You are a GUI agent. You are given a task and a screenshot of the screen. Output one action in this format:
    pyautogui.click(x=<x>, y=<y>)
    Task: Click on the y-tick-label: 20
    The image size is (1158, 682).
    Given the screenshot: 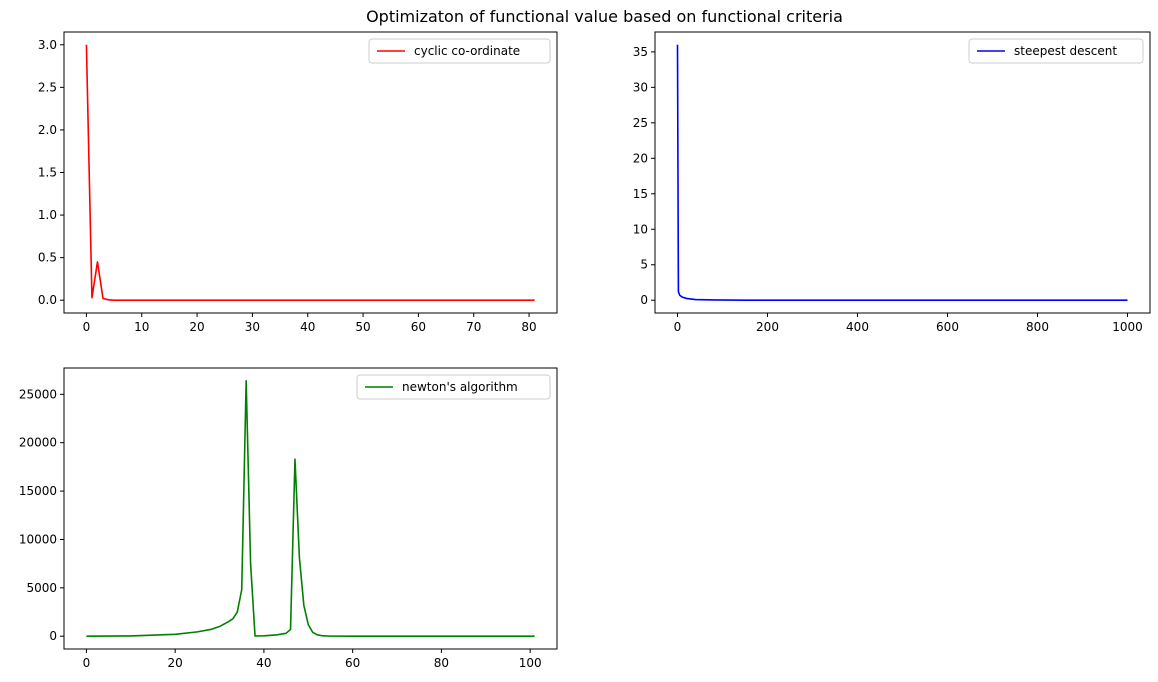 What is the action you would take?
    pyautogui.click(x=640, y=158)
    